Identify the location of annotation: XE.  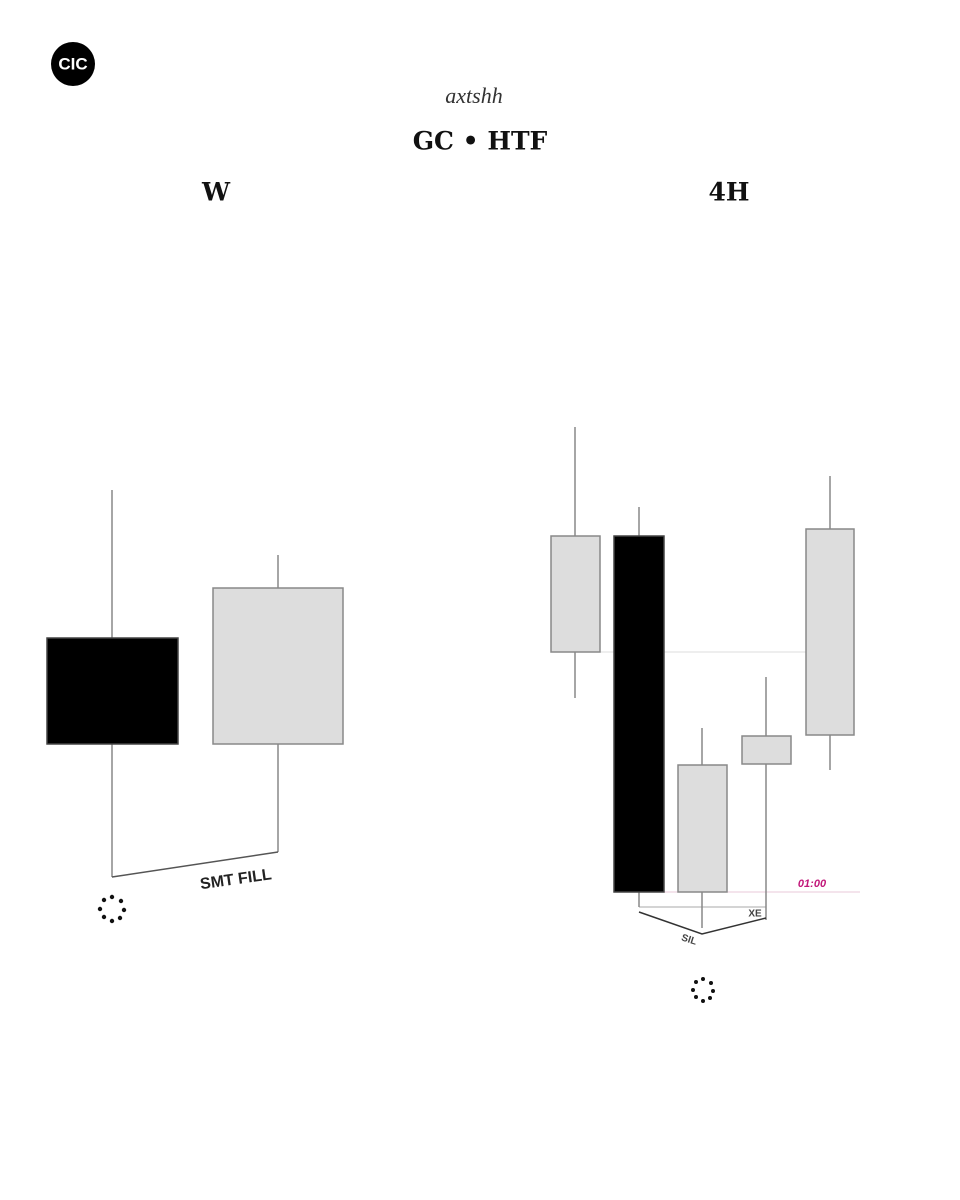
(755, 914).